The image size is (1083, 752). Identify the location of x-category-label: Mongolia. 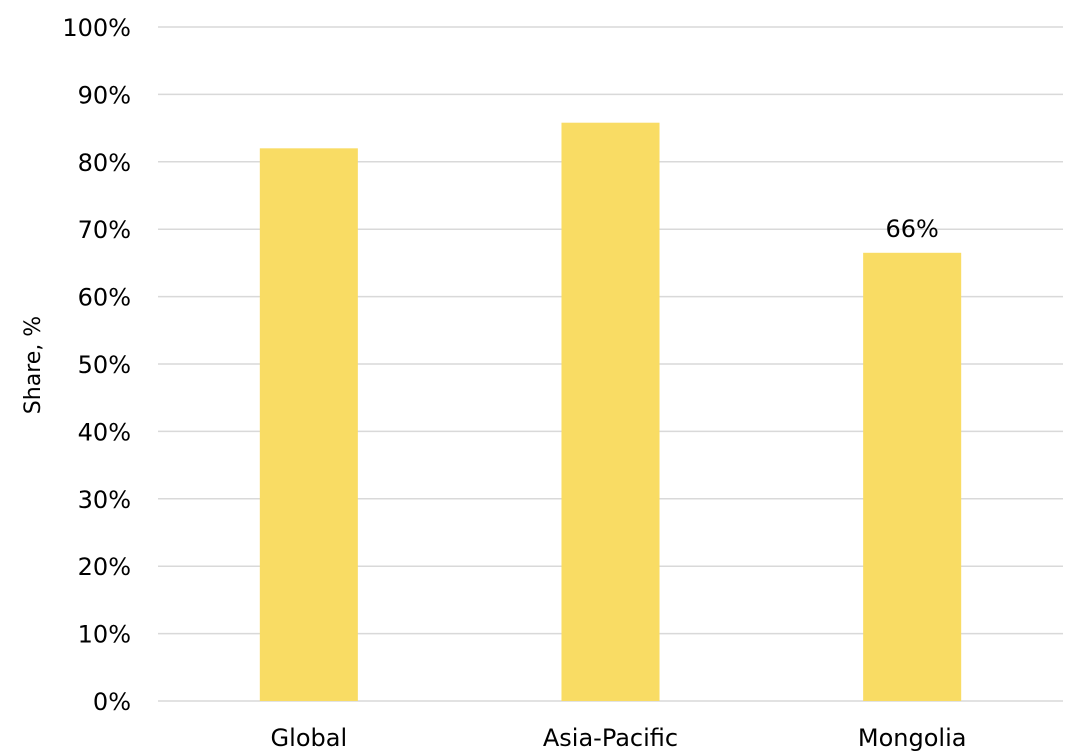
(912, 738).